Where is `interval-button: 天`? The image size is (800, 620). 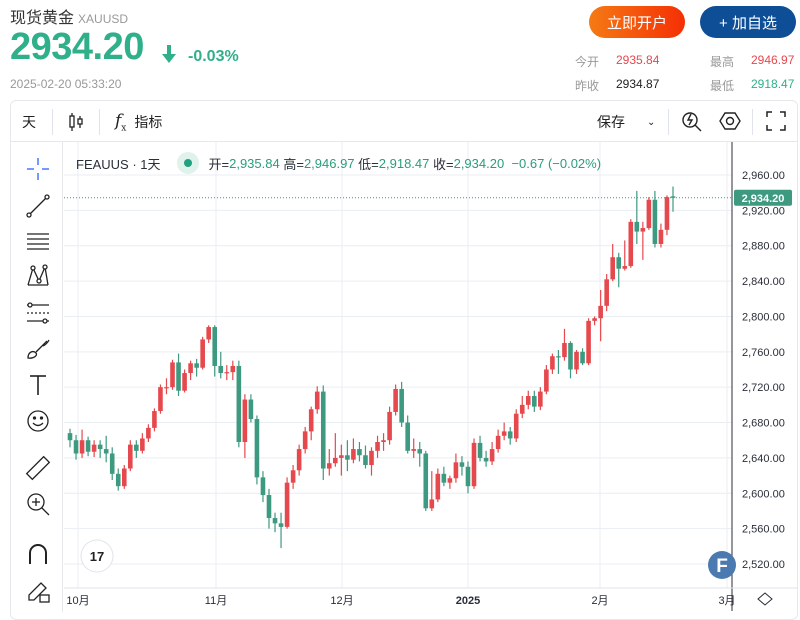
interval-button: 天 is located at coordinates (29, 122).